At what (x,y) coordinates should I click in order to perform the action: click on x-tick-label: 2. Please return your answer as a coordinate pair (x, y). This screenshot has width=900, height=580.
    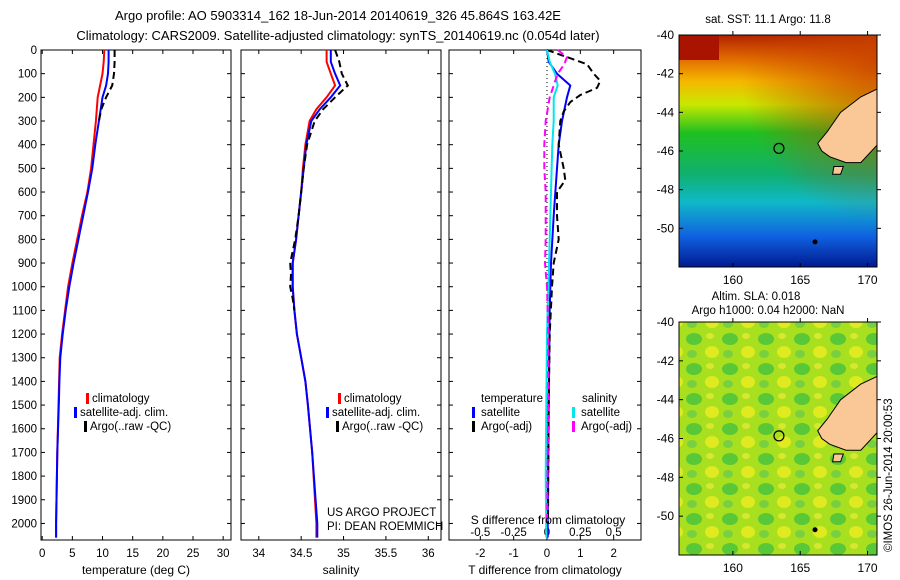
    Looking at the image, I should click on (613, 554).